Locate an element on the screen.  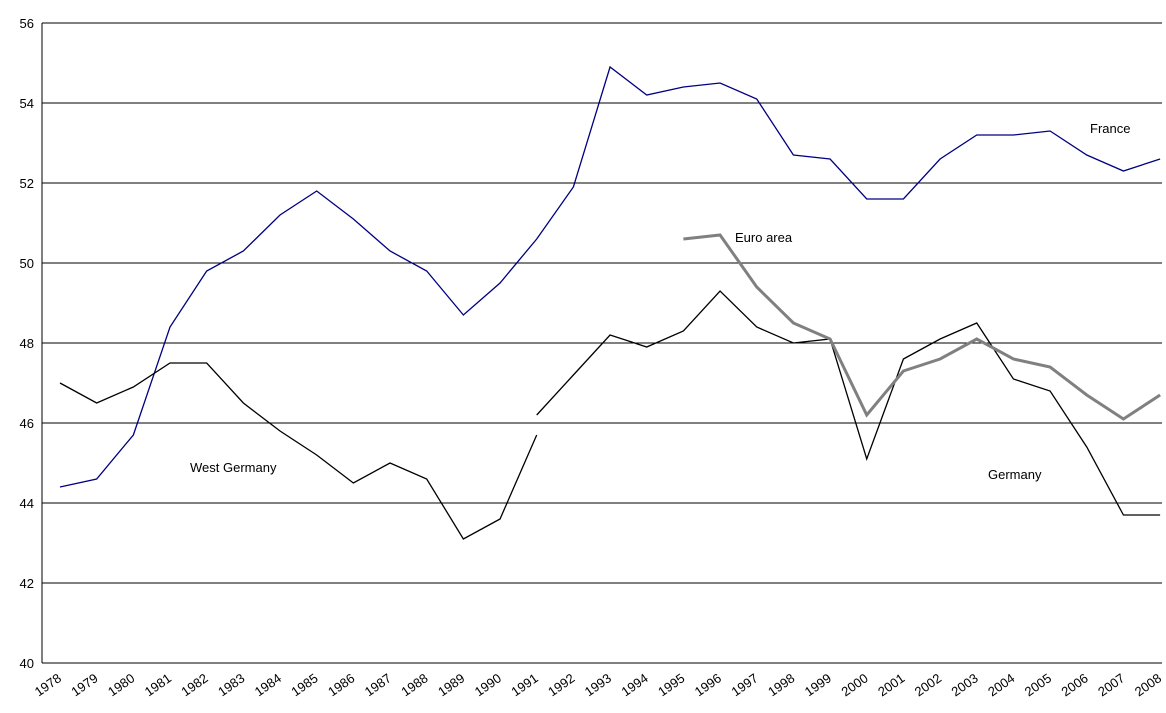
x-tick-label: 1996 is located at coordinates (708, 684).